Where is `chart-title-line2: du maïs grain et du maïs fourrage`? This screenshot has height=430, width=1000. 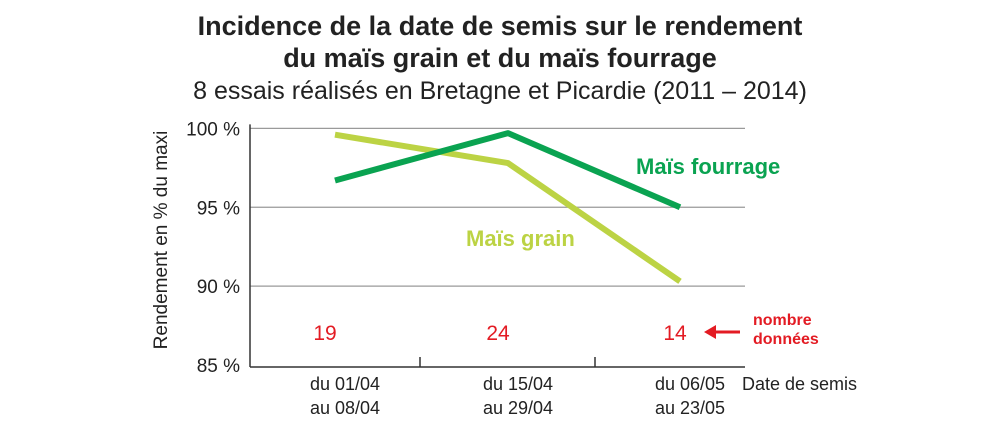 chart-title-line2: du maïs grain et du maïs fourrage is located at coordinates (500, 58).